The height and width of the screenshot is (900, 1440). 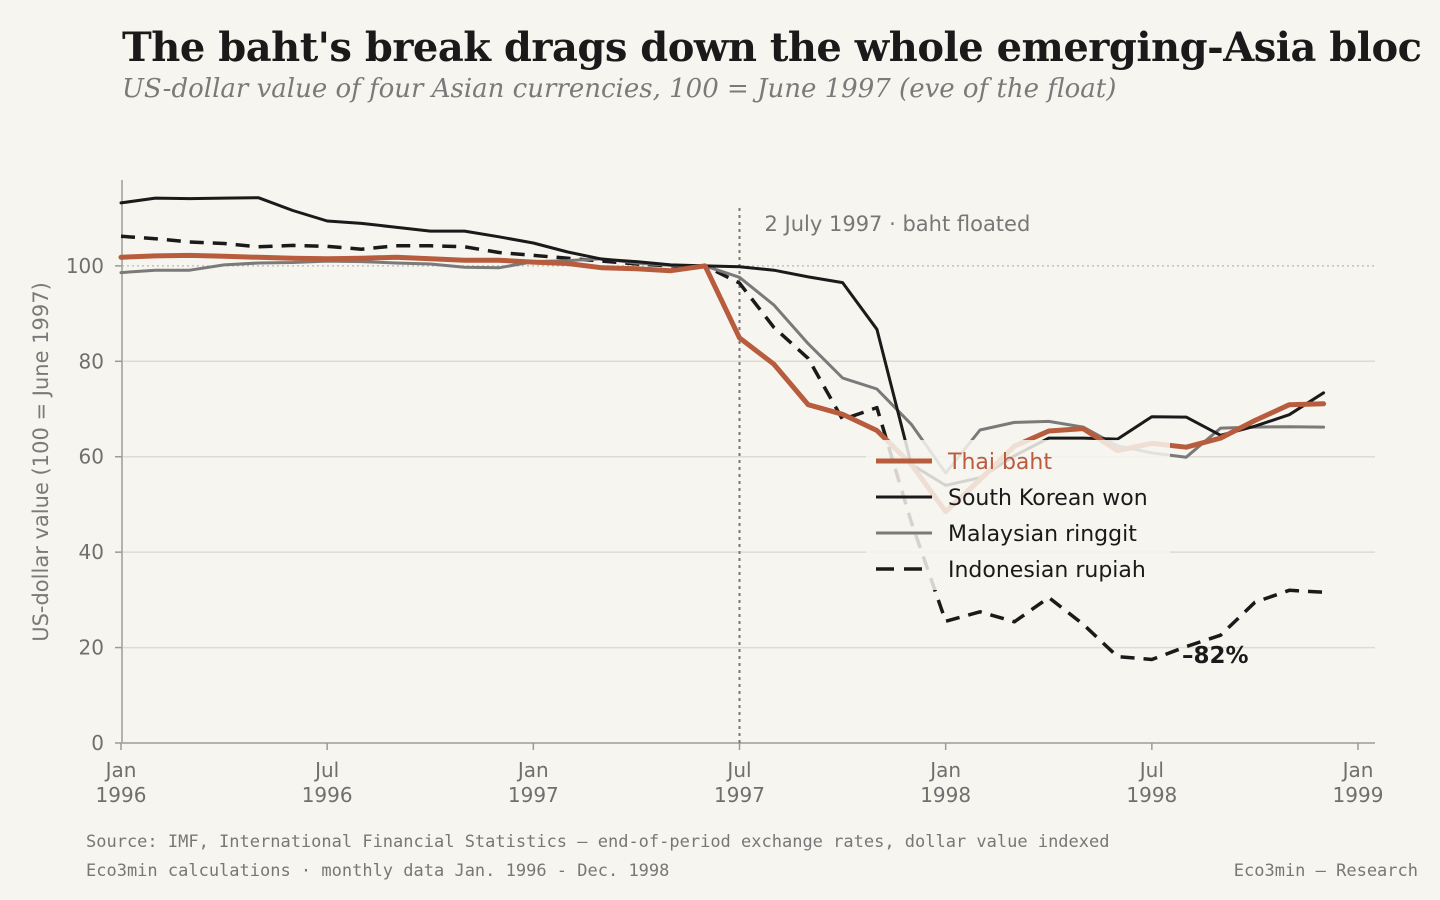 I want to click on x-tick-label-year-4: 1998, so click(x=945, y=795).